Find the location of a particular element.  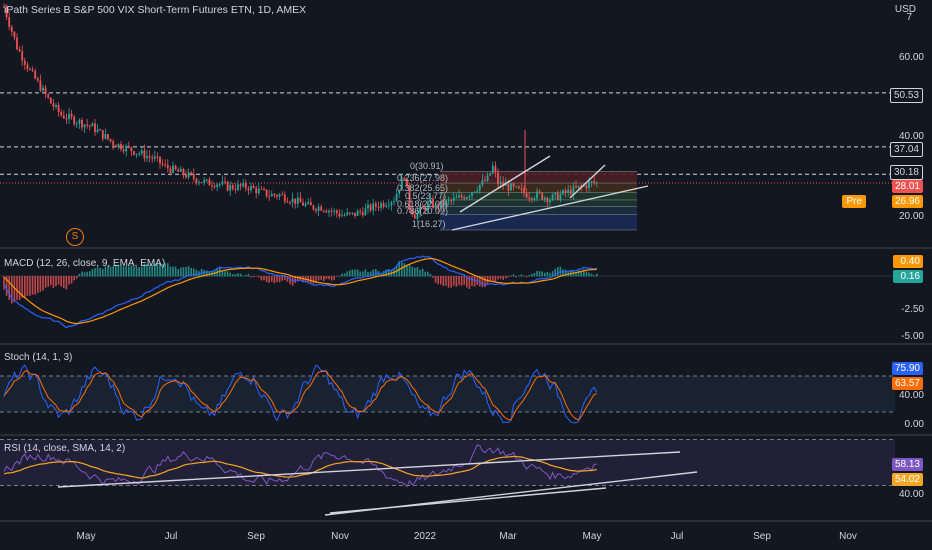

pane-separator-stoch is located at coordinates (466, 344).